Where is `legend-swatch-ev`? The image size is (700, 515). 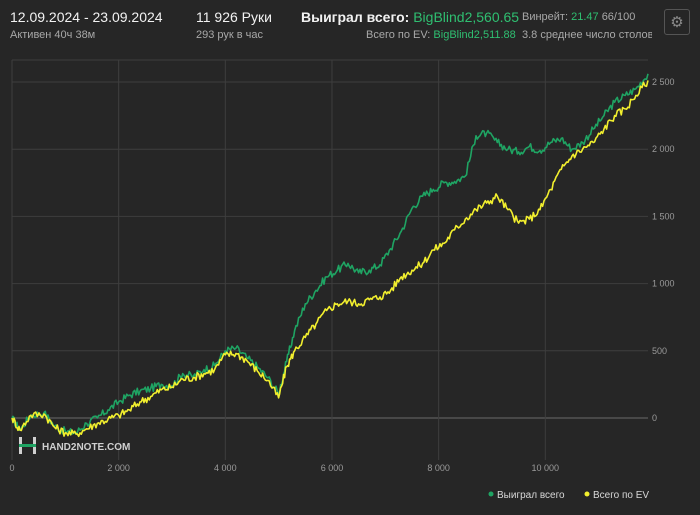
legend-swatch-ev is located at coordinates (587, 494).